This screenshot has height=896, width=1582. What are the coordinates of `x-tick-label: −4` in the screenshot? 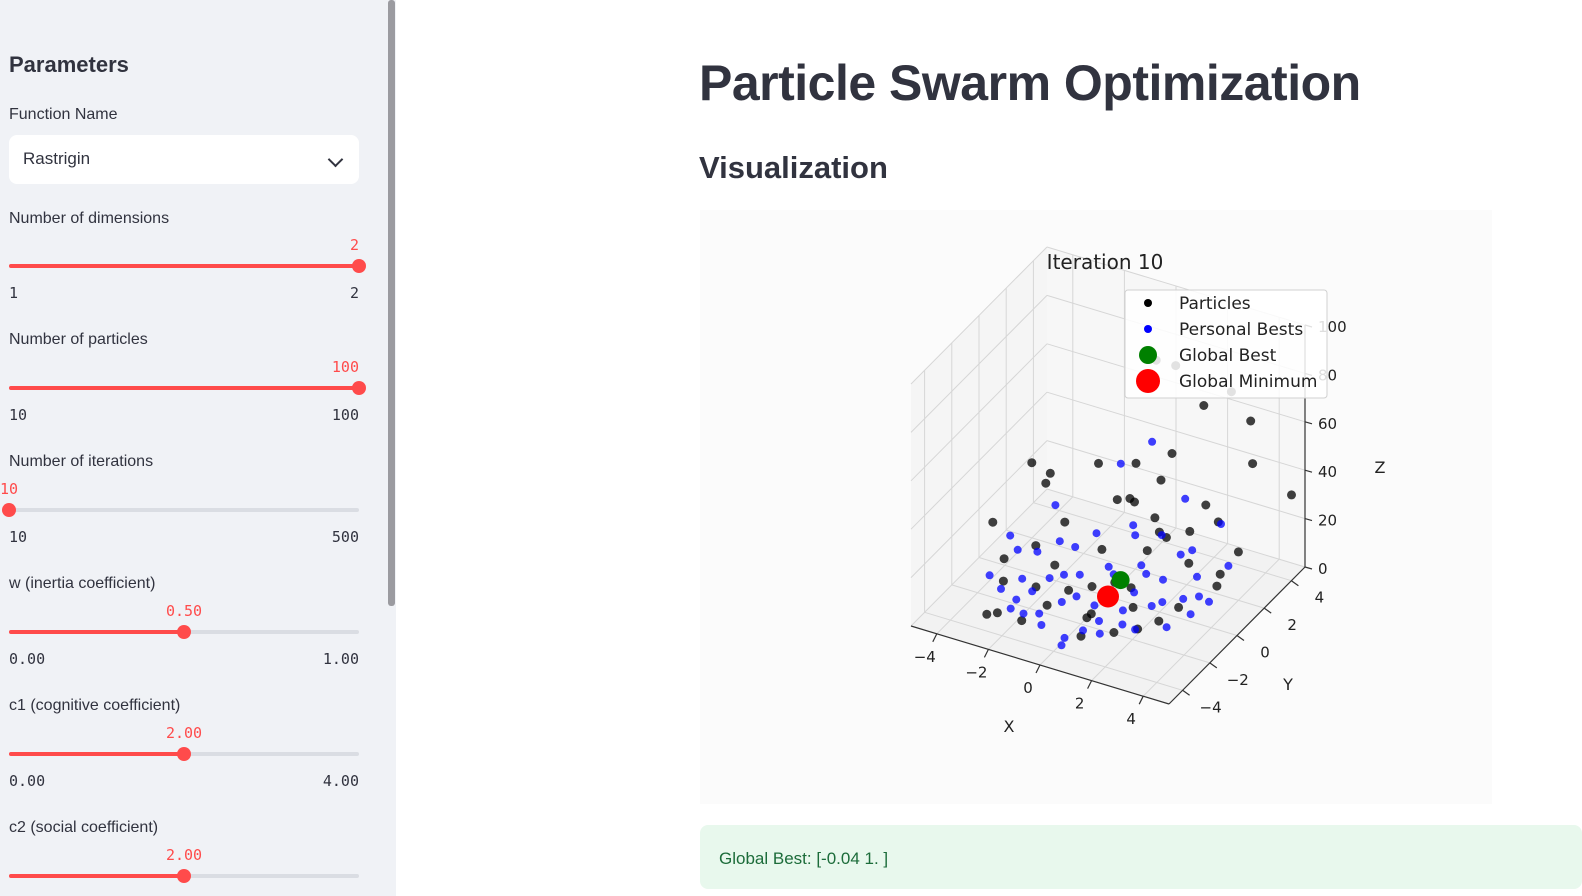 It's located at (925, 657).